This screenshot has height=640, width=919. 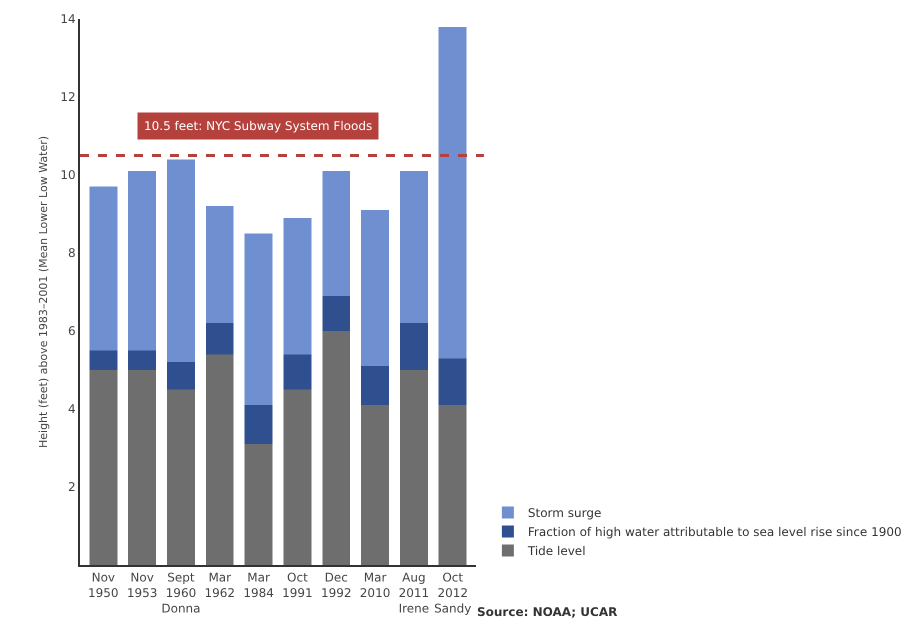 What do you see at coordinates (715, 532) in the screenshot?
I see `legend-label: Fraction of high water attributable to sea level rise since 1900` at bounding box center [715, 532].